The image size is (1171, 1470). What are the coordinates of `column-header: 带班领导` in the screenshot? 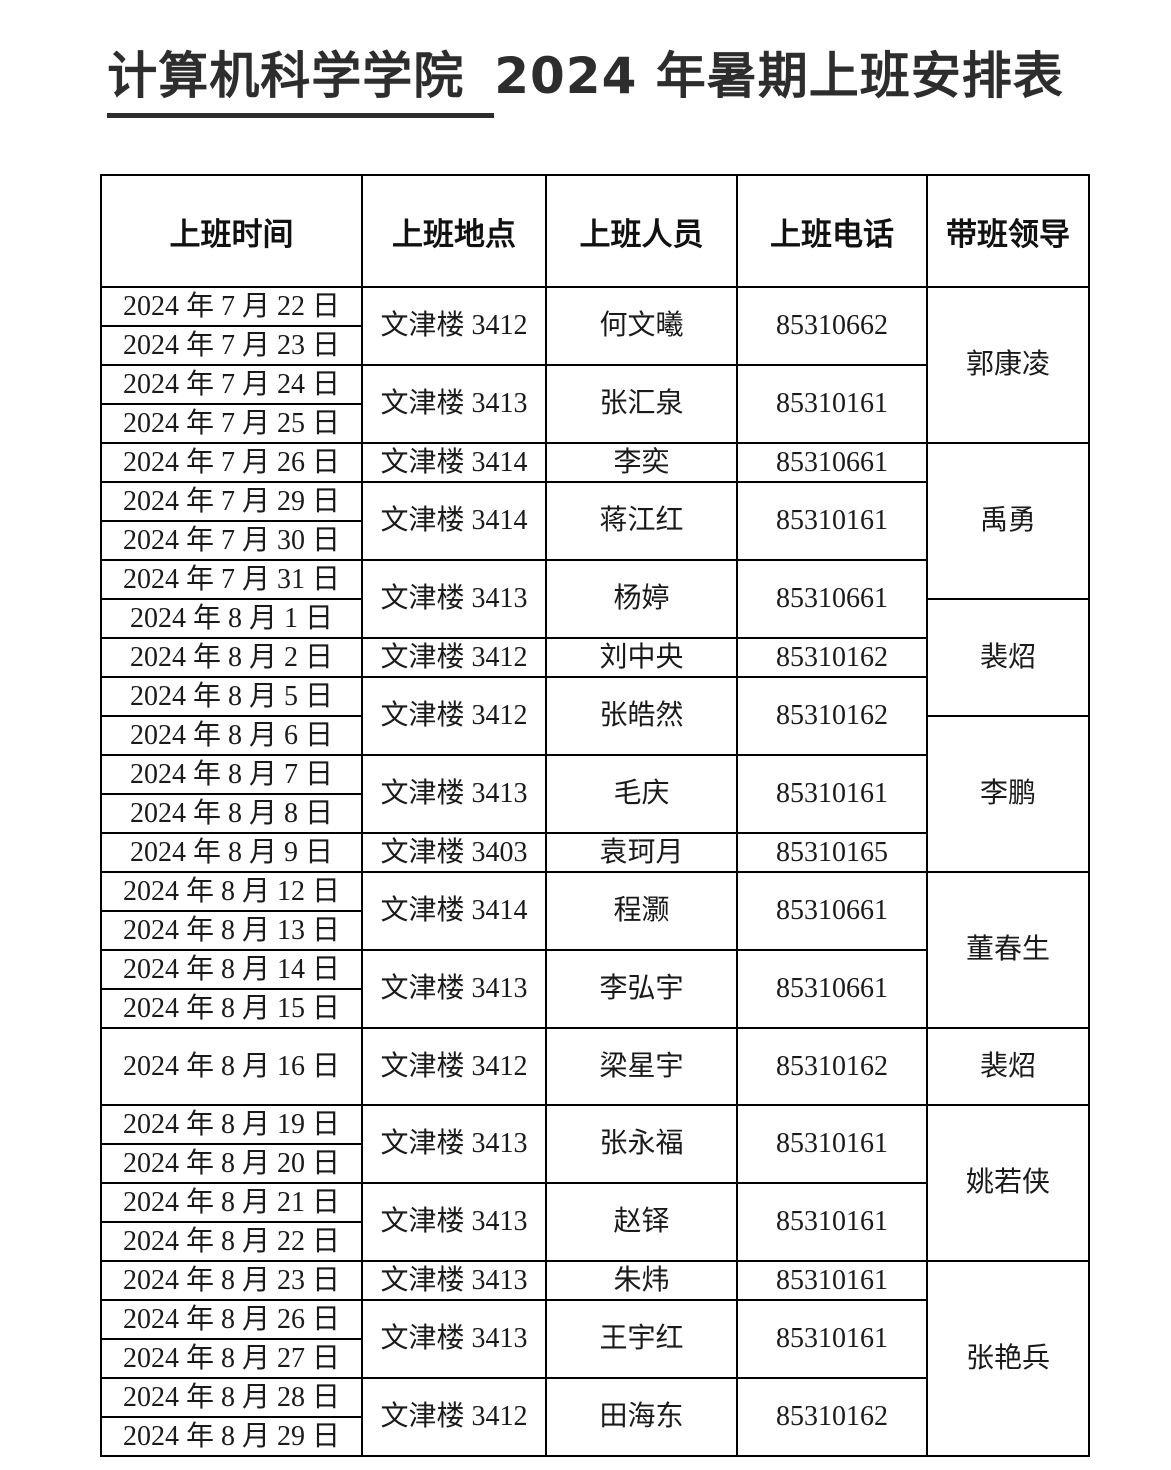 It's located at (1008, 231).